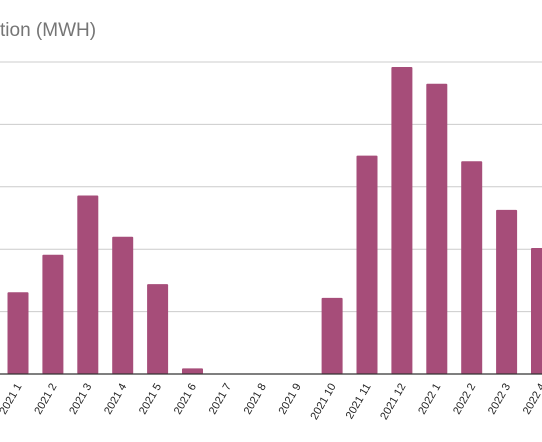 Image resolution: width=542 pixels, height=442 pixels. What do you see at coordinates (185, 399) in the screenshot?
I see `x-tick-label: 2021 6` at bounding box center [185, 399].